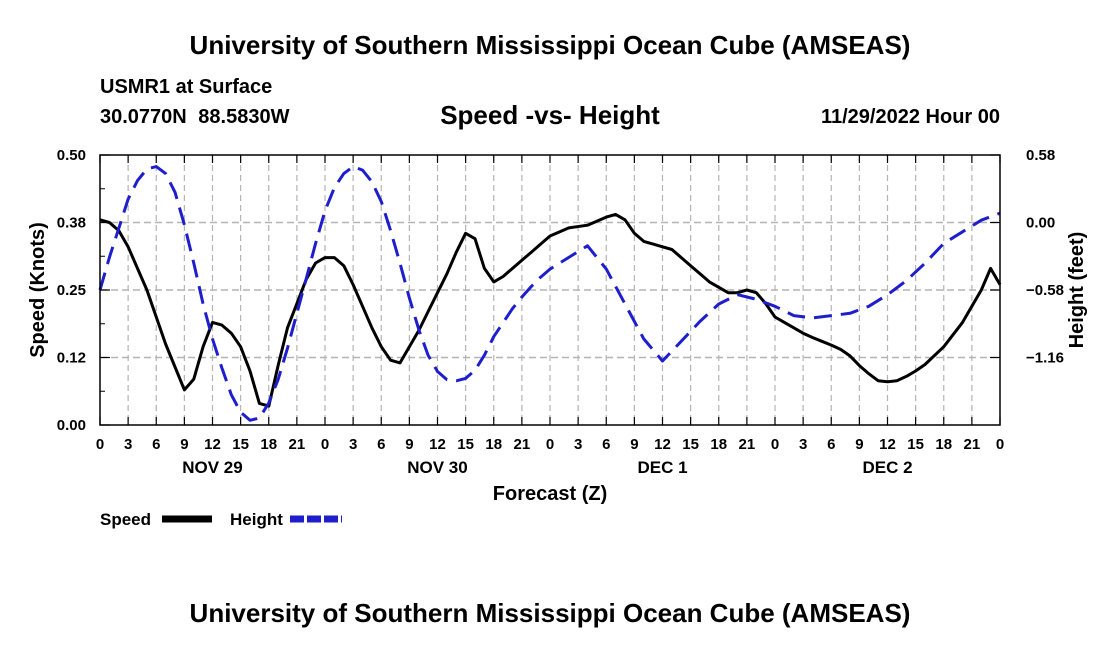 The height and width of the screenshot is (650, 1100). Describe the element at coordinates (71, 290) in the screenshot. I see `y-tick-label: 0.25` at that location.